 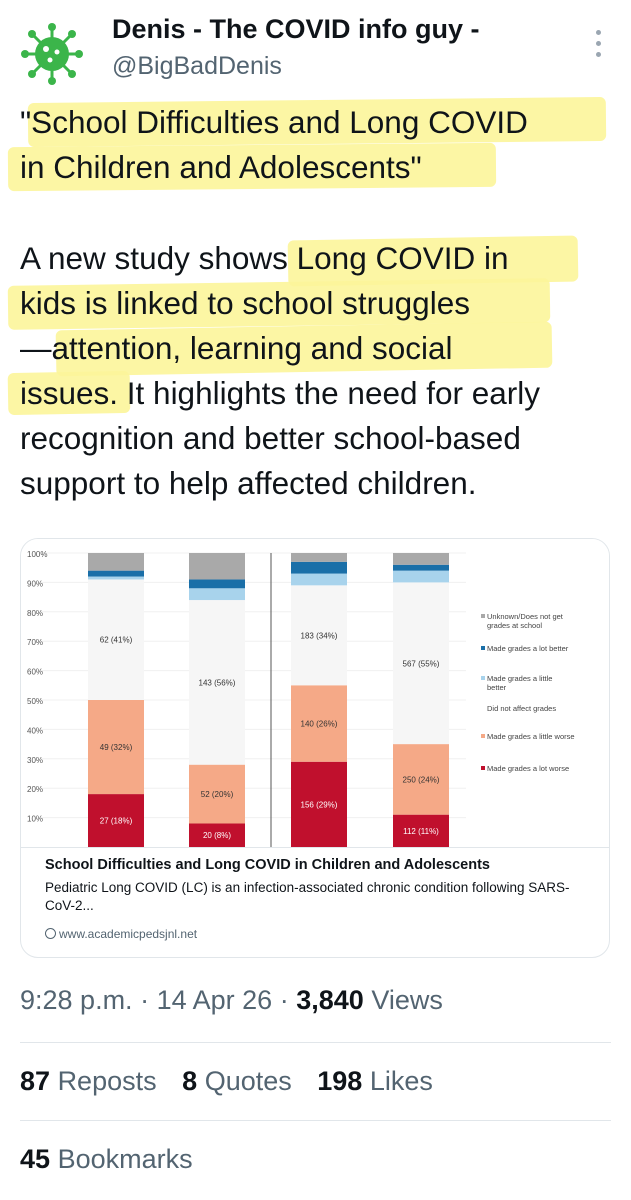 I want to click on legend-label: Made grades a lot worse, so click(x=528, y=768).